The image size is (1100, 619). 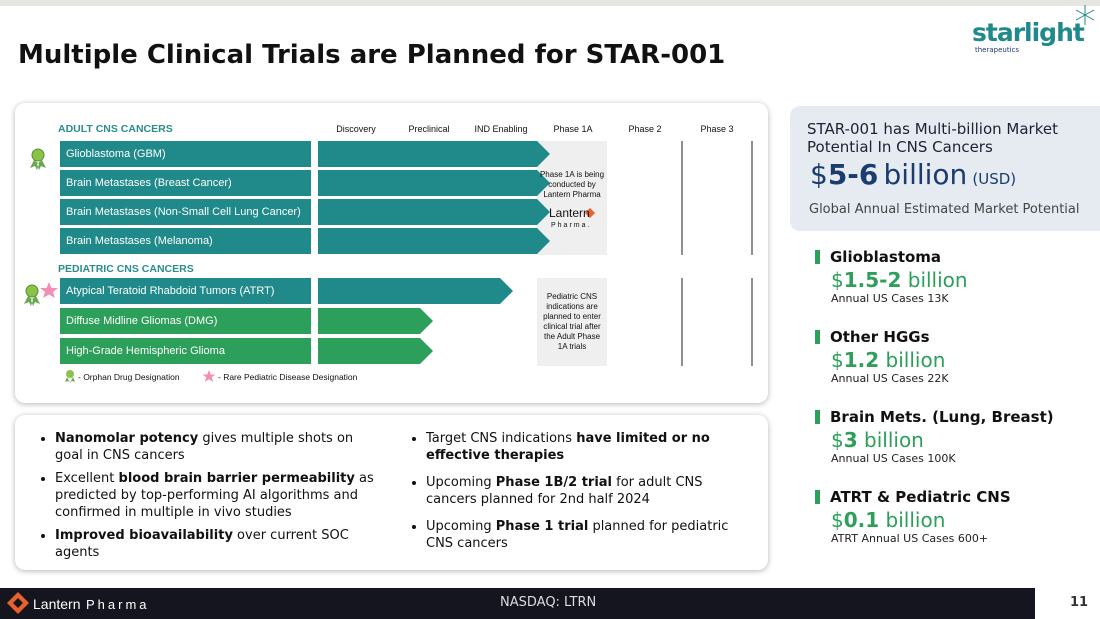 What do you see at coordinates (554, 482) in the screenshot?
I see `bullet-bold: Phase 1B/2 trial` at bounding box center [554, 482].